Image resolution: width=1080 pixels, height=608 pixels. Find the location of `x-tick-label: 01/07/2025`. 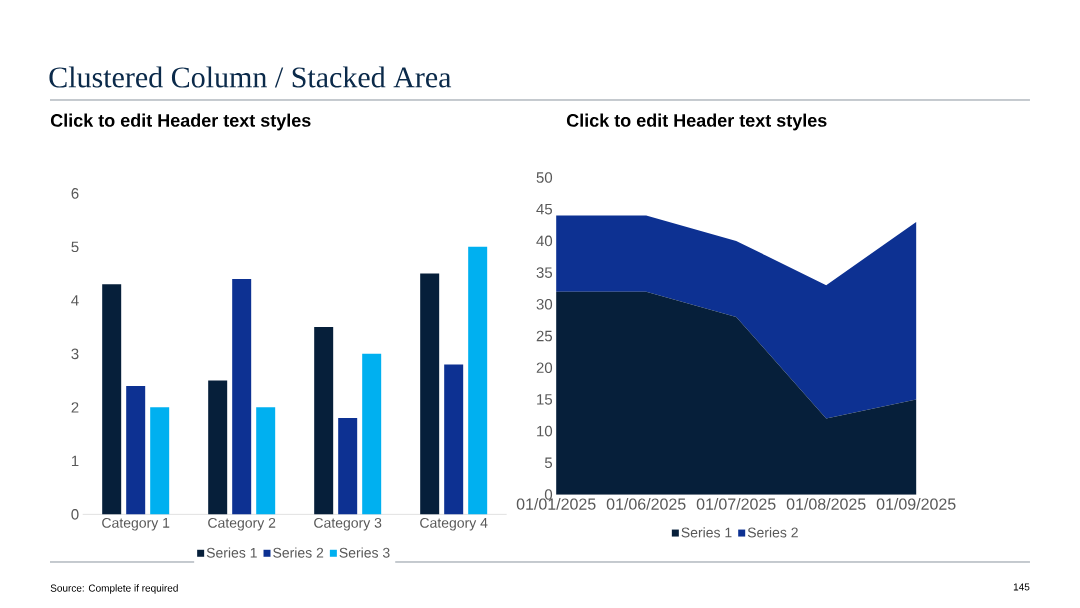

x-tick-label: 01/07/2025 is located at coordinates (736, 504).